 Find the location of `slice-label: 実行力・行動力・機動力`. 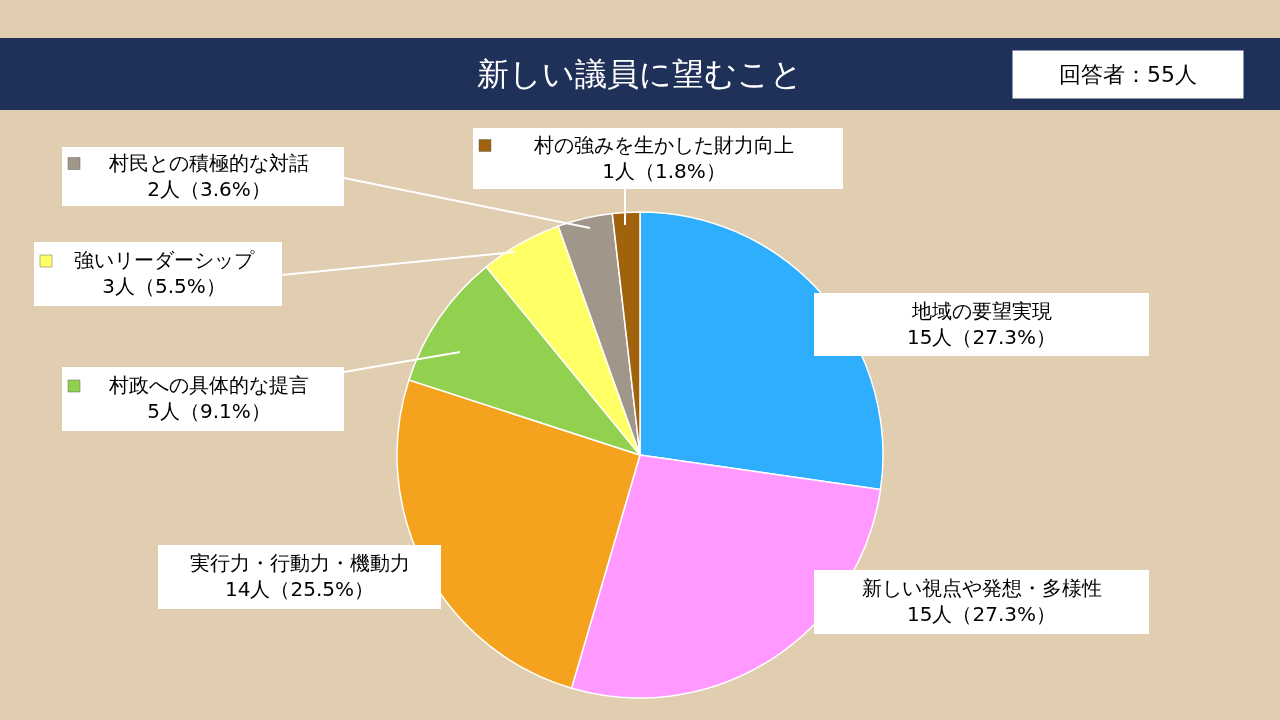

slice-label: 実行力・行動力・機動力 is located at coordinates (299, 563).